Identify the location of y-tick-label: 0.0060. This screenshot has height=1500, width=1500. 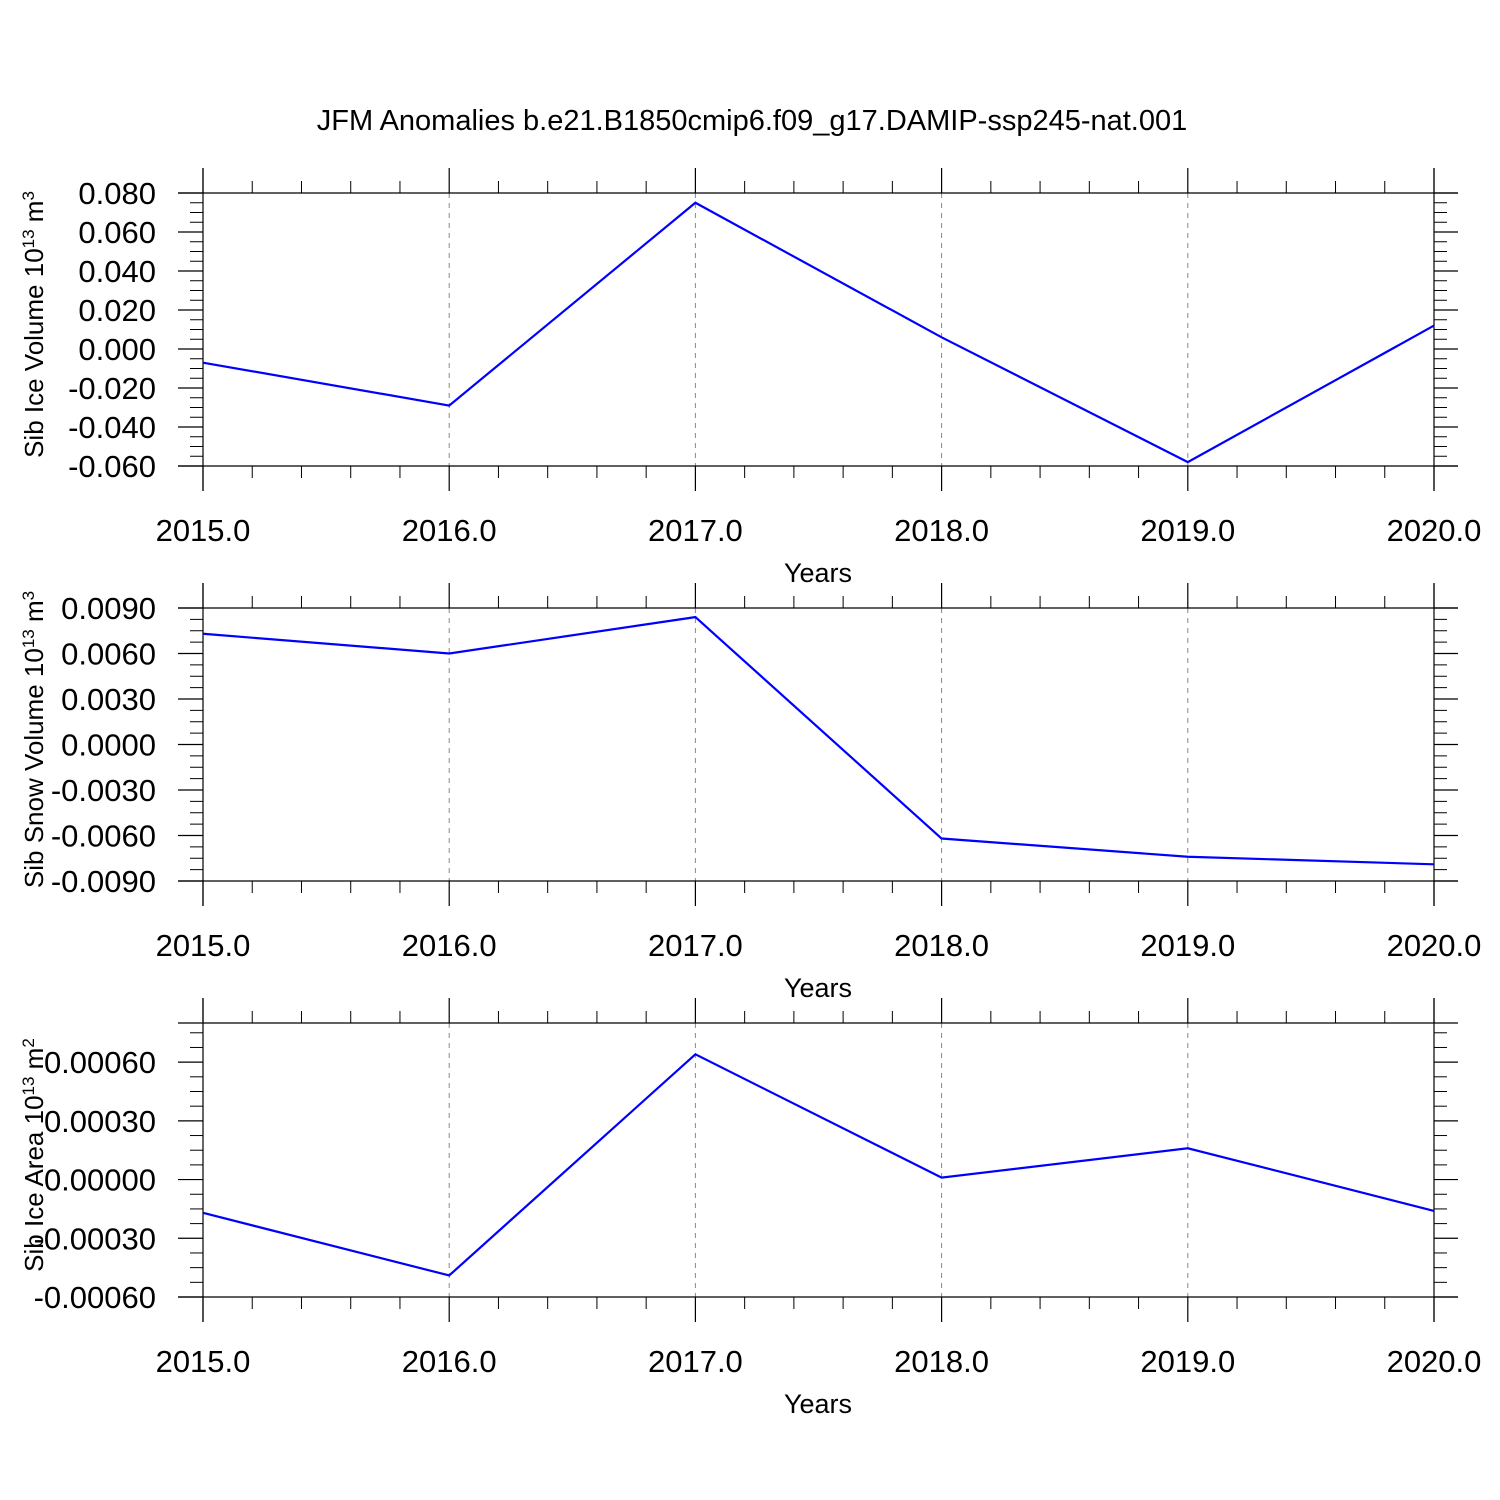
(108, 654).